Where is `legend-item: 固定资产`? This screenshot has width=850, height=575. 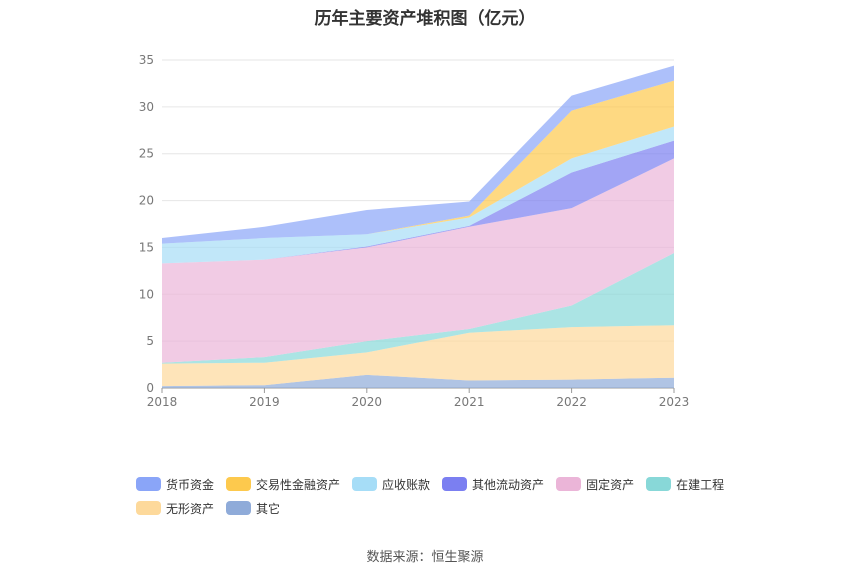 legend-item: 固定资产 is located at coordinates (595, 484).